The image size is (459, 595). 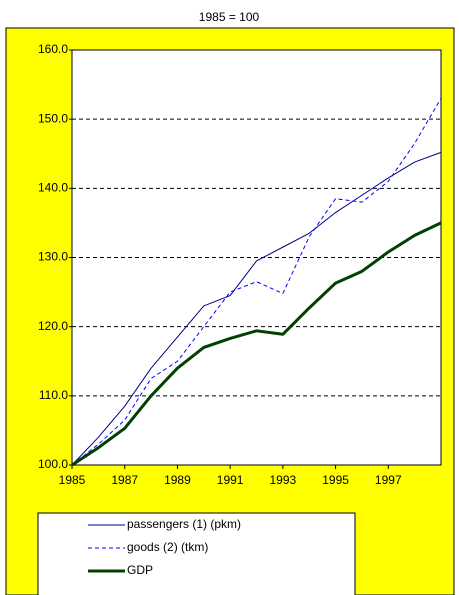 I want to click on y-tick-label: 140.0, so click(x=53, y=188).